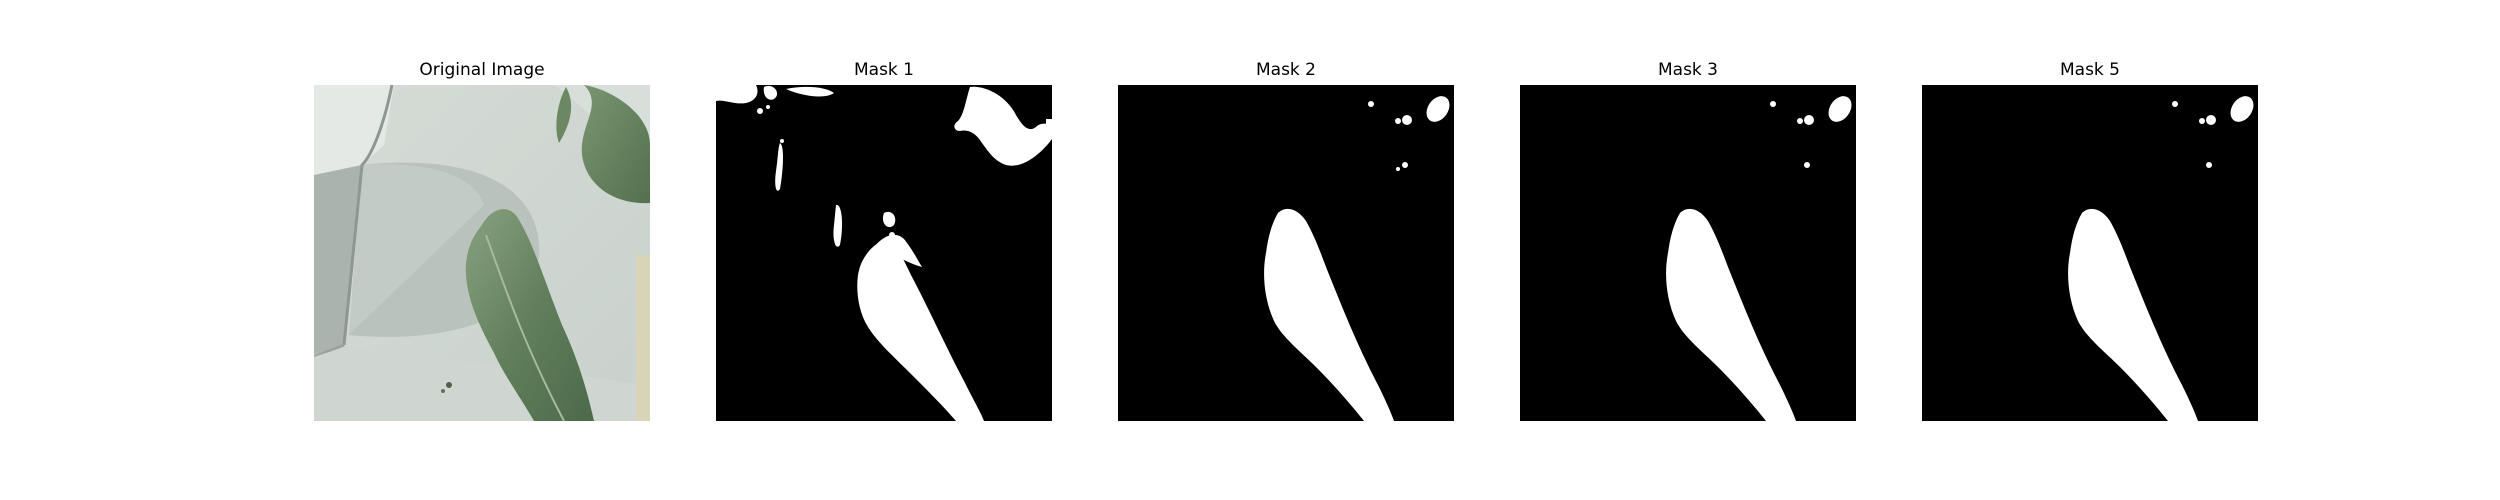 This screenshot has width=2500, height=500. I want to click on panel-title: Mask 2, so click(1285, 70).